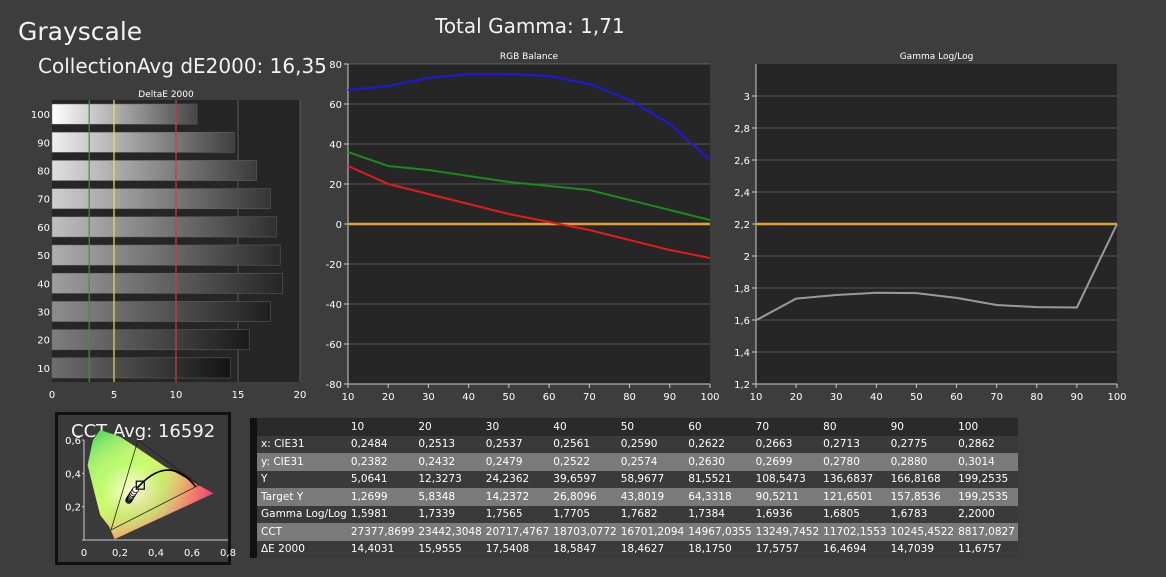 The width and height of the screenshot is (1166, 577). I want to click on y-tick-label: -40, so click(334, 305).